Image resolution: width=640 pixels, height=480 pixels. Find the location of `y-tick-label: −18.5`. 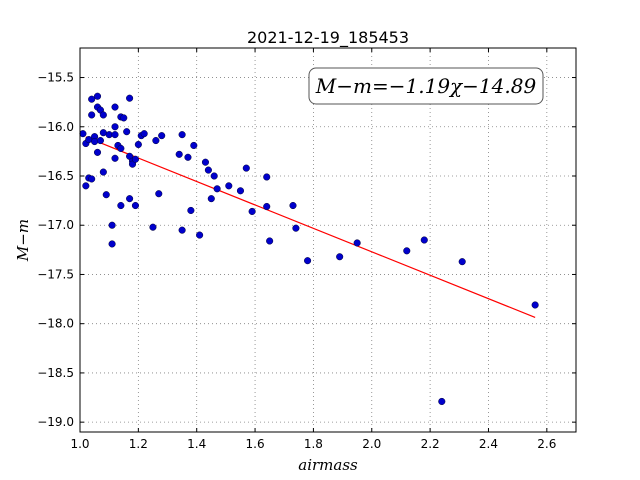

y-tick-label: −18.5 is located at coordinates (55, 373).